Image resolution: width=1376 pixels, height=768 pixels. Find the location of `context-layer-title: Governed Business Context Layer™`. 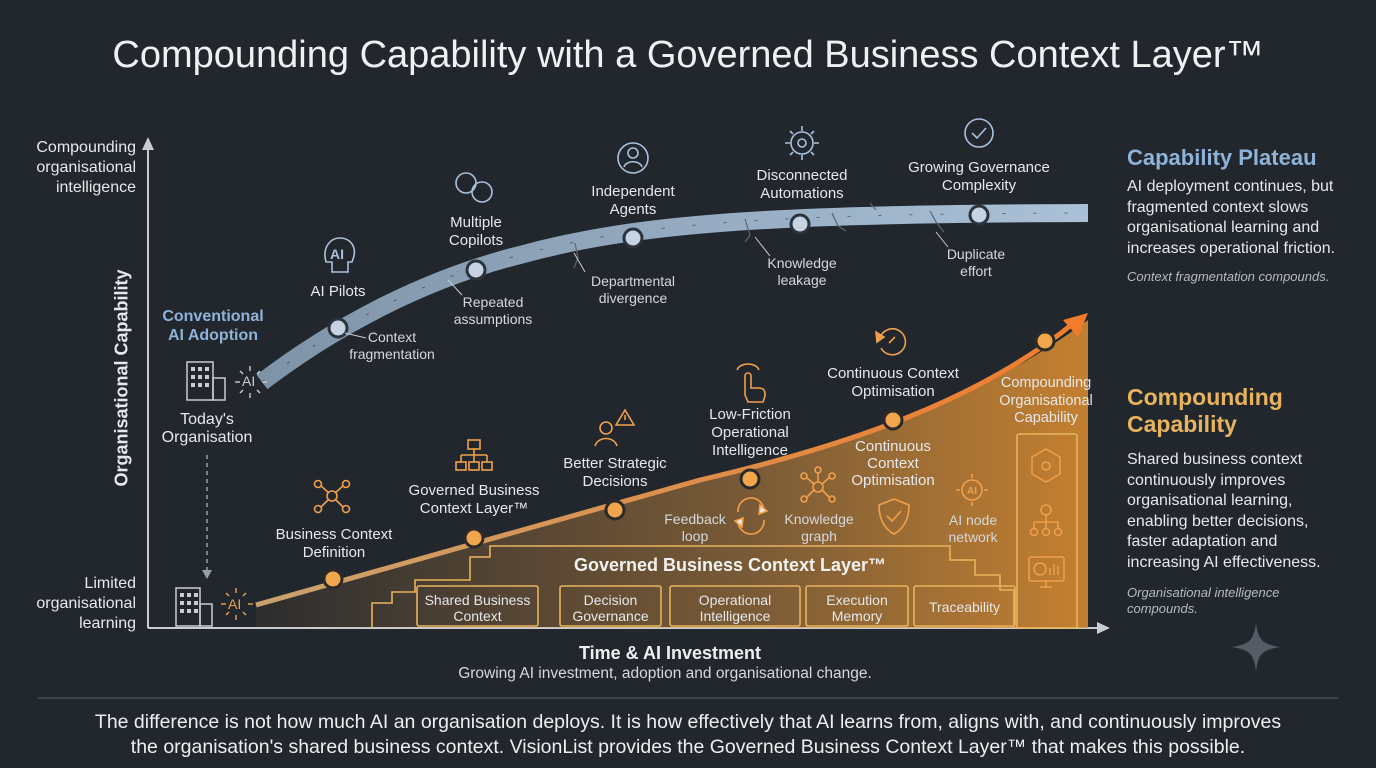

context-layer-title: Governed Business Context Layer™ is located at coordinates (730, 565).